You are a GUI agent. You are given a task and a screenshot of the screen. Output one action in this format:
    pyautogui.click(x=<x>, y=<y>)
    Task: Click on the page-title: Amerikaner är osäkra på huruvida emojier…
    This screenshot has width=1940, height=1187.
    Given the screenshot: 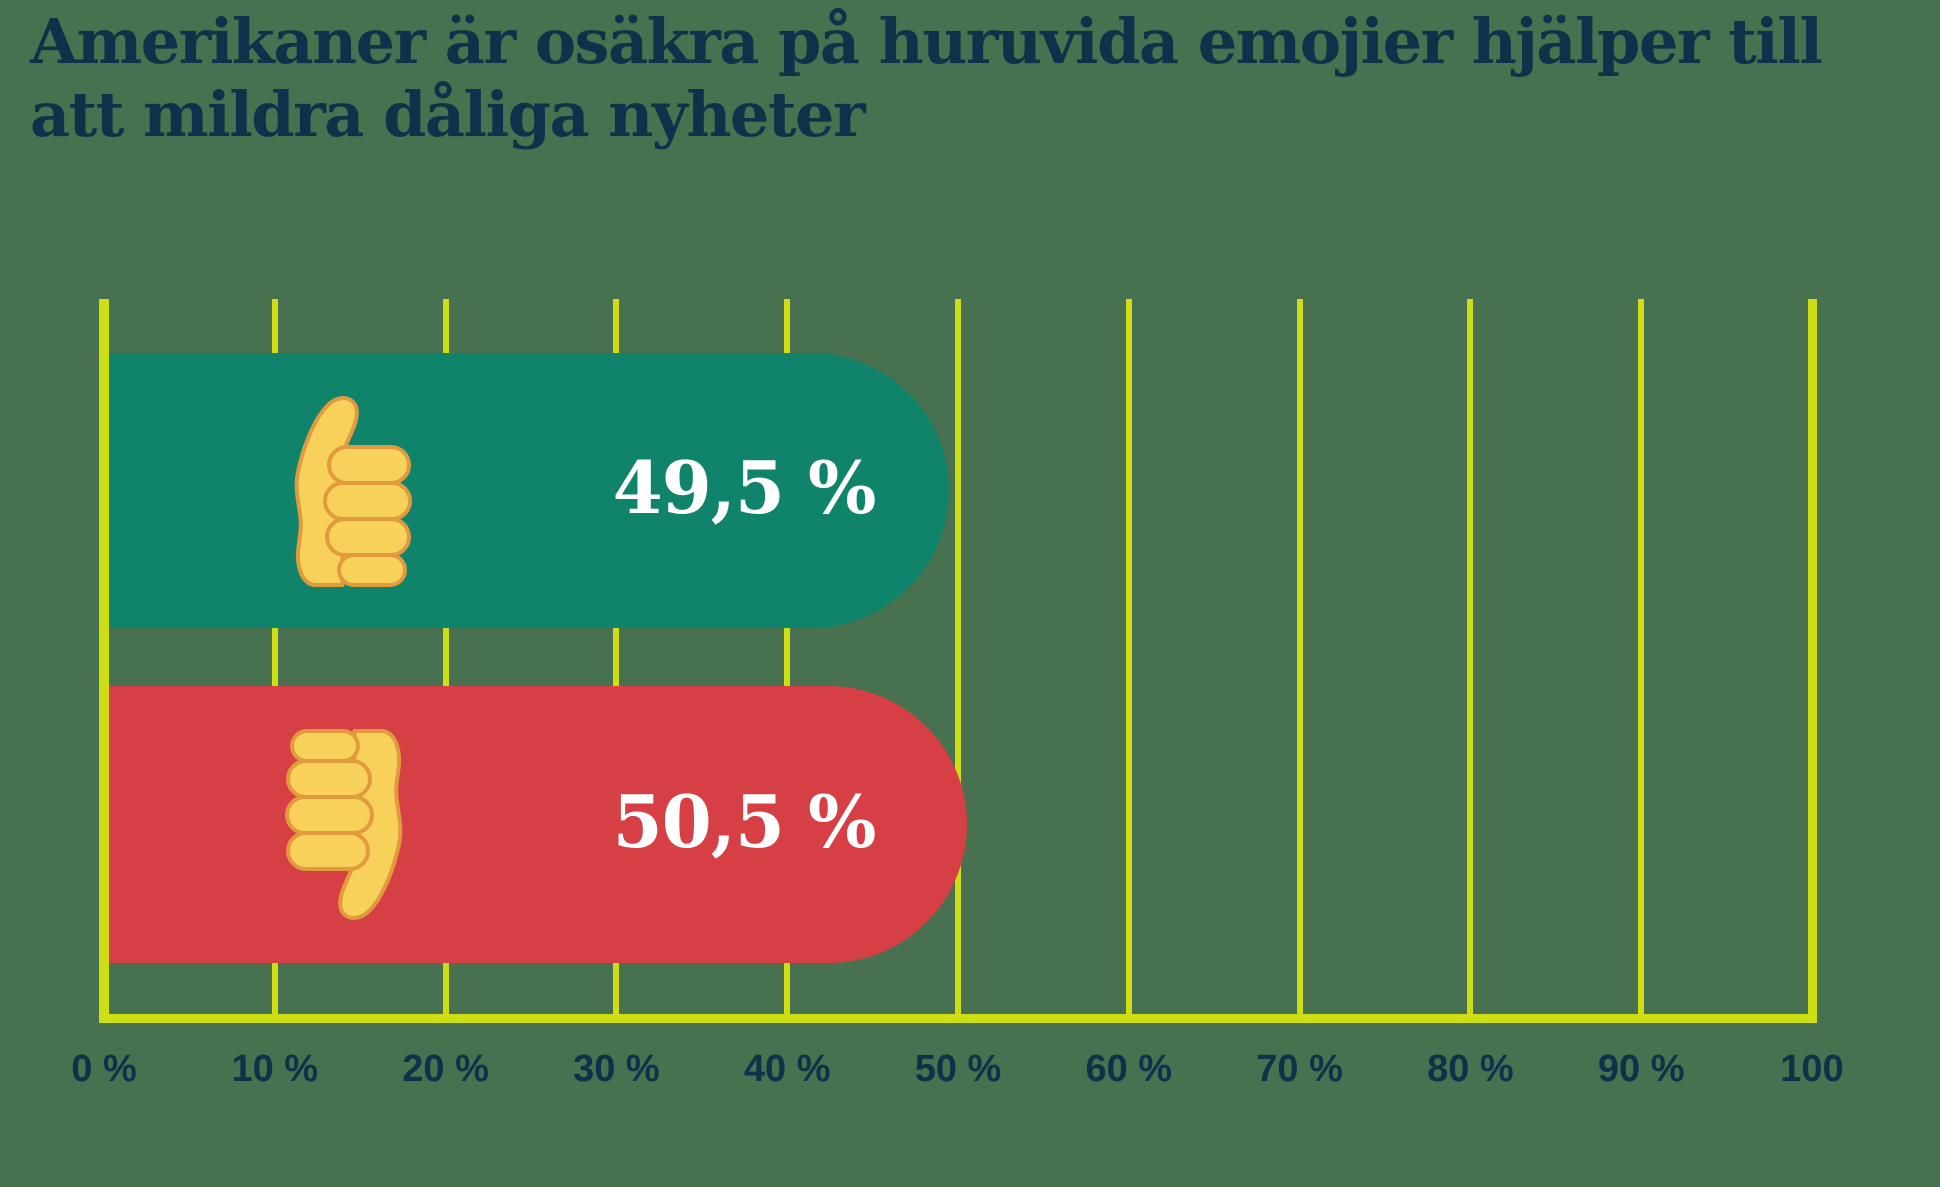 What is the action you would take?
    pyautogui.click(x=975, y=78)
    